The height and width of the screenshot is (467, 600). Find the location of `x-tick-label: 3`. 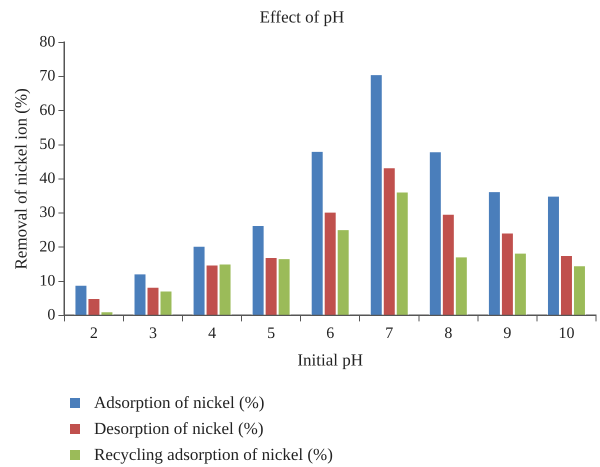

x-tick-label: 3 is located at coordinates (153, 333).